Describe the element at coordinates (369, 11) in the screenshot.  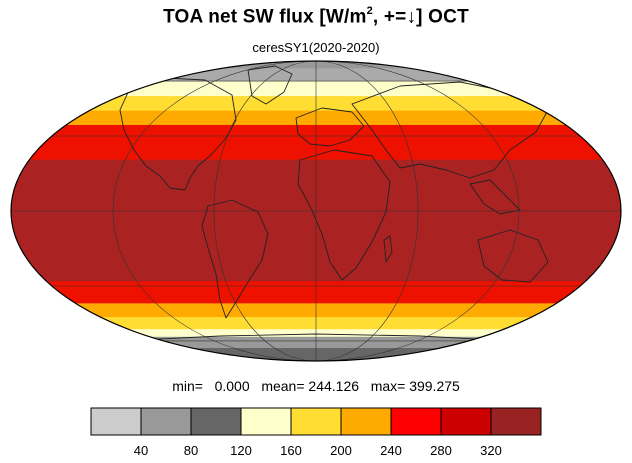
I see `title-superscript: 2` at that location.